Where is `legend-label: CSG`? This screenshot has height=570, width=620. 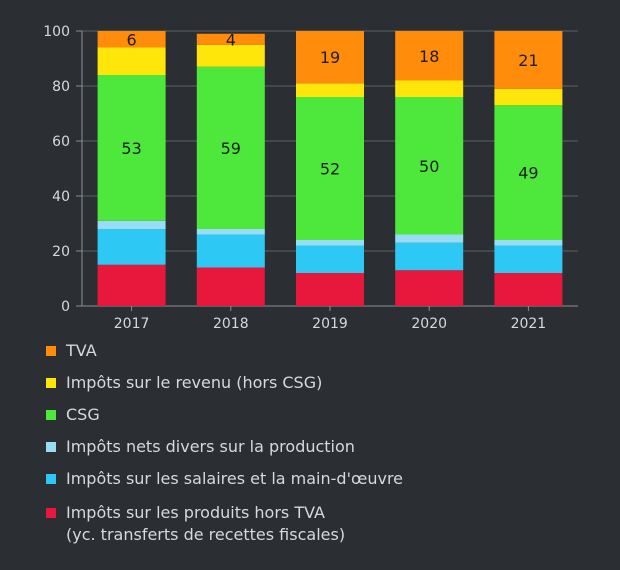
legend-label: CSG is located at coordinates (83, 415).